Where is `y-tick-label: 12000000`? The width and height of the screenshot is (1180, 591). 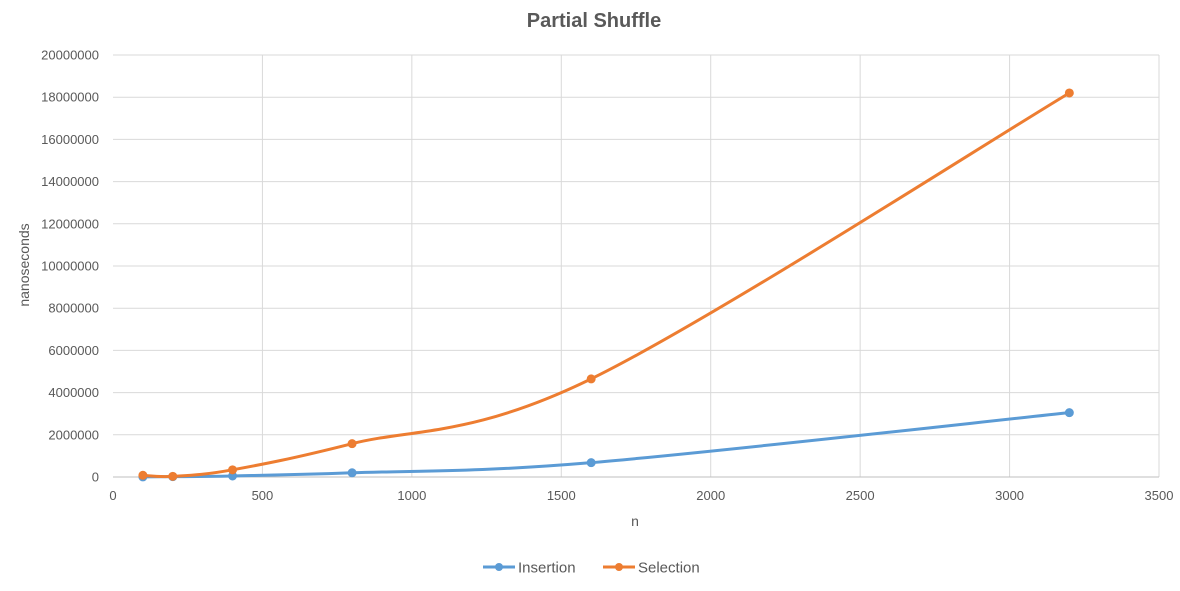
y-tick-label: 12000000 is located at coordinates (70, 223).